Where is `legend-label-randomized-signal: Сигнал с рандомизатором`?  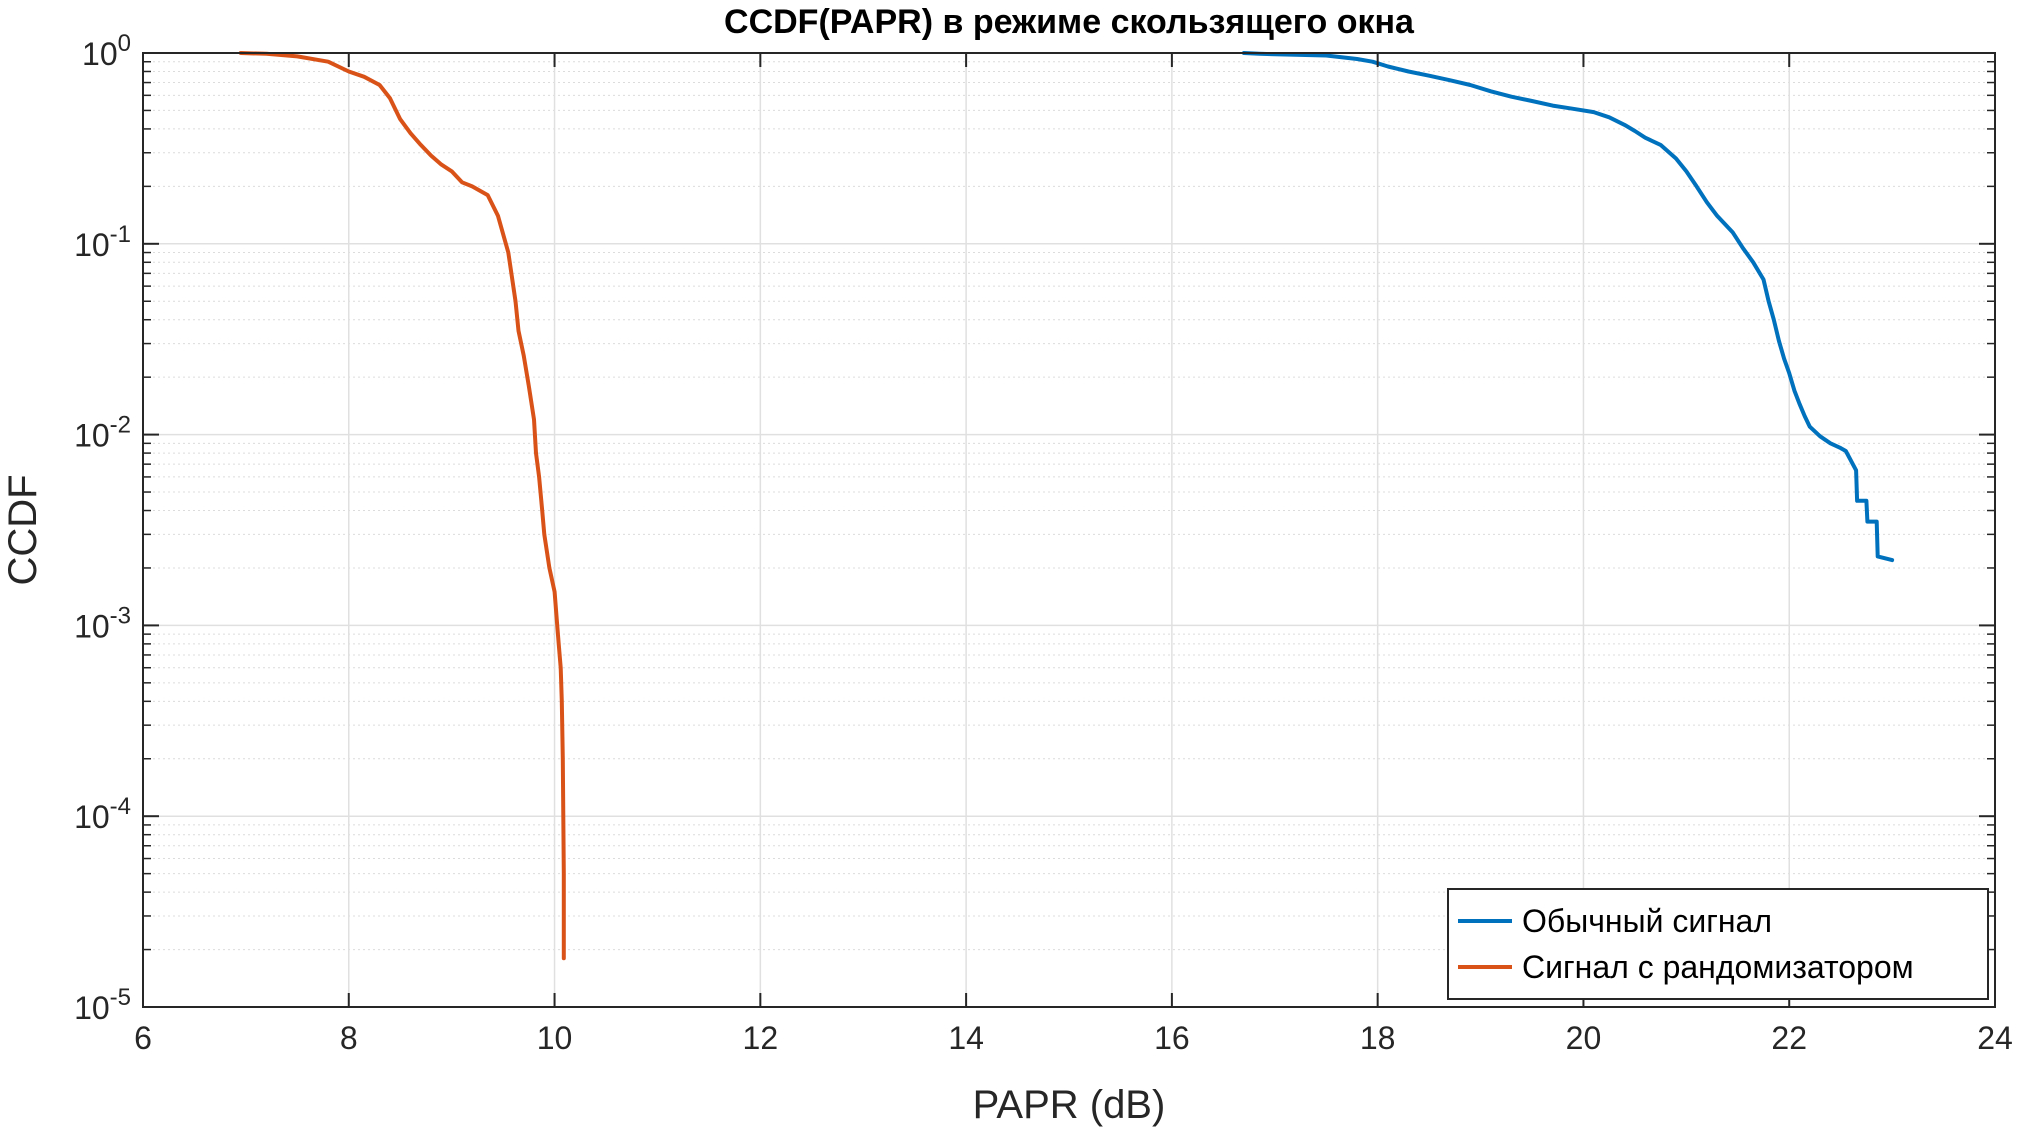
legend-label-randomized-signal: Сигнал с рандомизатором is located at coordinates (1718, 967).